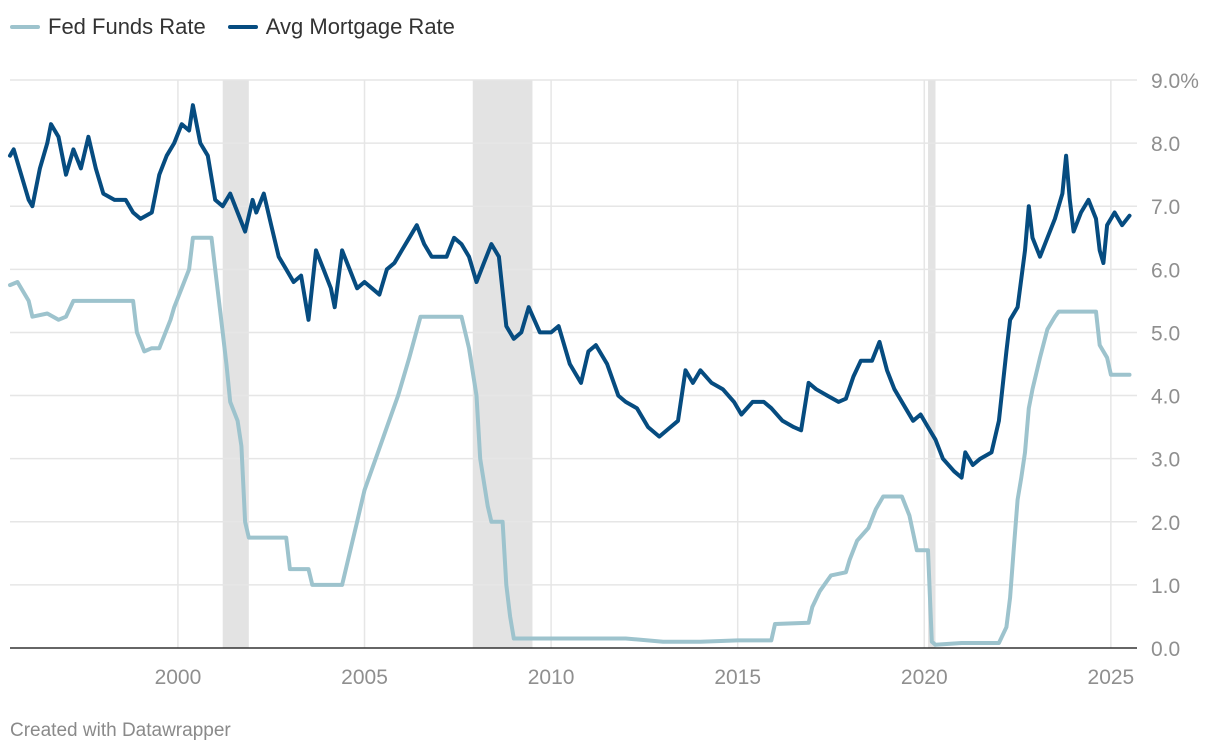 The width and height of the screenshot is (1220, 756). Describe the element at coordinates (120, 730) in the screenshot. I see `footer-credit: Created with Datawrapper` at that location.